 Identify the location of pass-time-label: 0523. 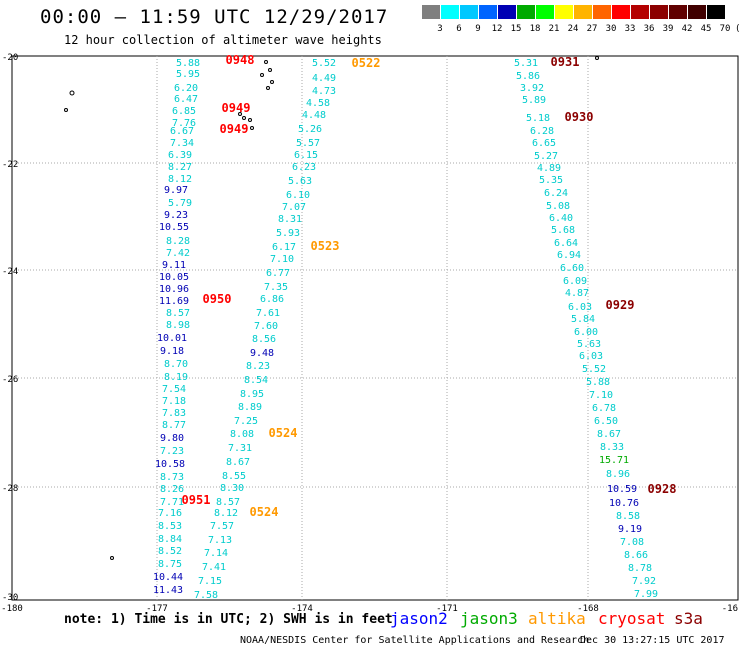
(325, 246).